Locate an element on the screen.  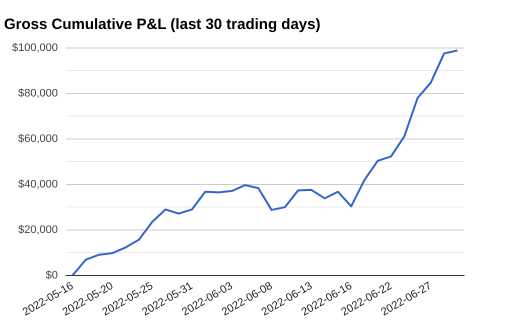
y-tick-label: $80,000 is located at coordinates (38, 94).